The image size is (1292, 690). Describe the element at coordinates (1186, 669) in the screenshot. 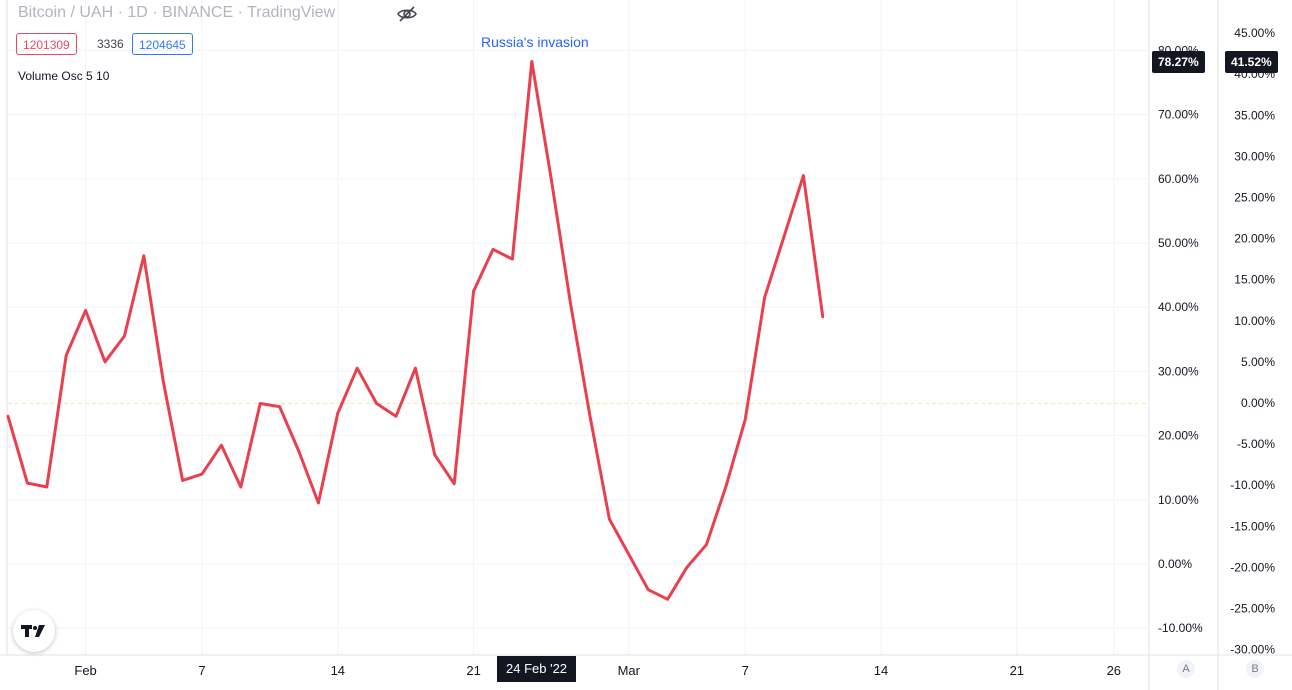

I see `scale-a-button: A` at that location.